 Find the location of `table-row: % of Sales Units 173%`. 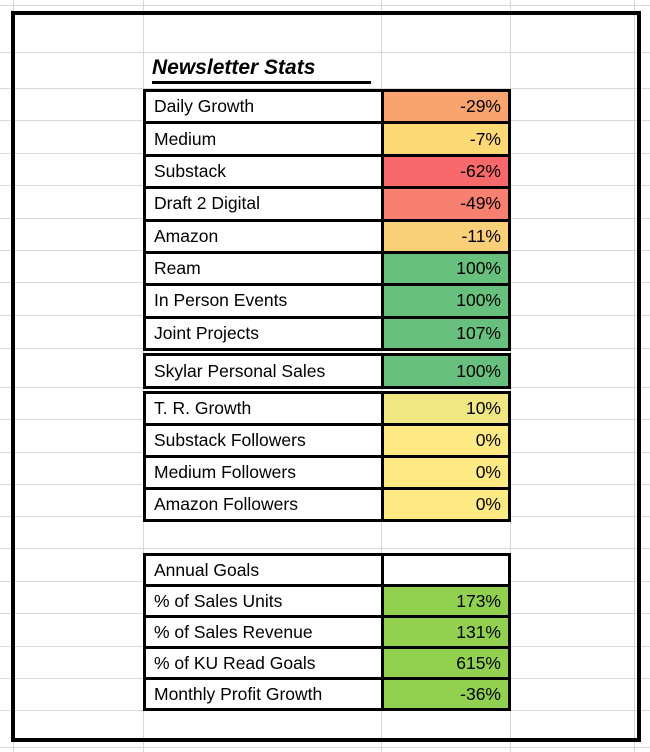

table-row: % of Sales Units 173% is located at coordinates (327, 599).